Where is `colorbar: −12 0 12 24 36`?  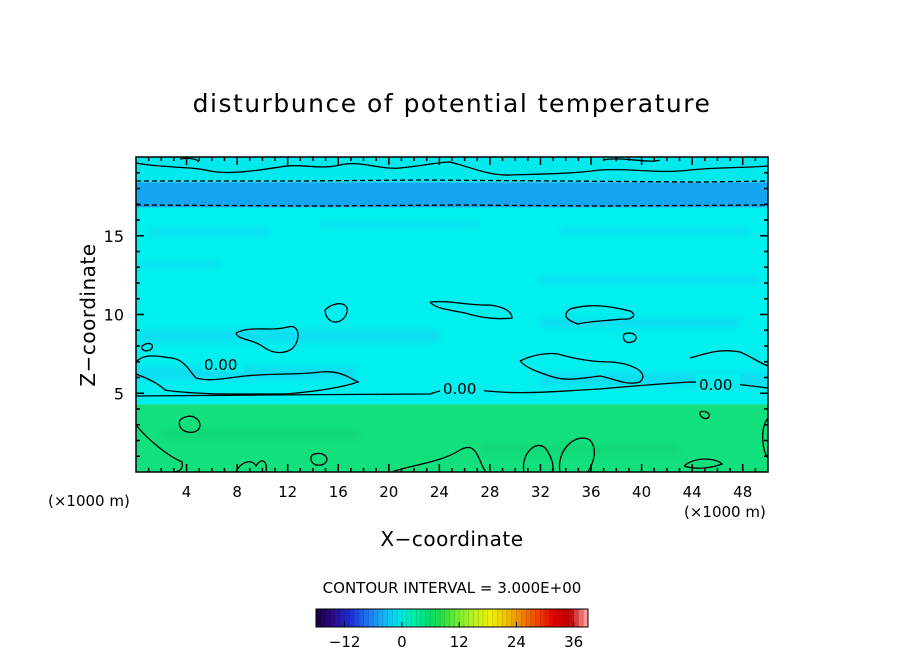
colorbar: −12 0 12 24 36 is located at coordinates (452, 629).